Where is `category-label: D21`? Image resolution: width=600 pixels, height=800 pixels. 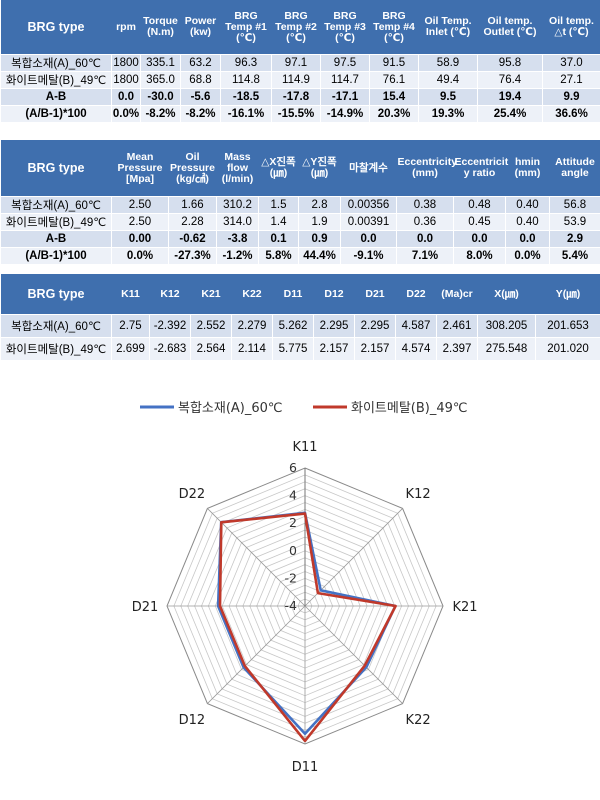 category-label: D21 is located at coordinates (145, 607).